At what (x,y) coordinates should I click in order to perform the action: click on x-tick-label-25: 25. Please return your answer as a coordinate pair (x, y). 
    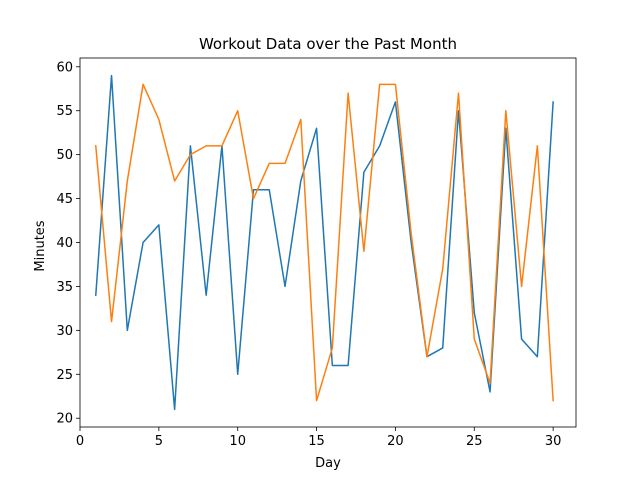
    Looking at the image, I should click on (474, 441).